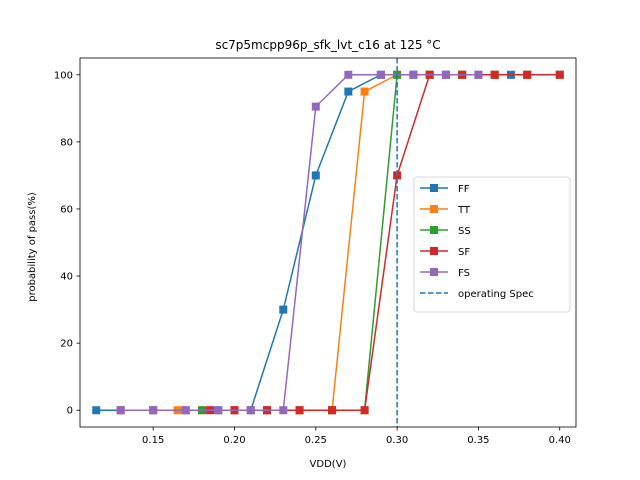  I want to click on x-tick-label: 0.15, so click(153, 440).